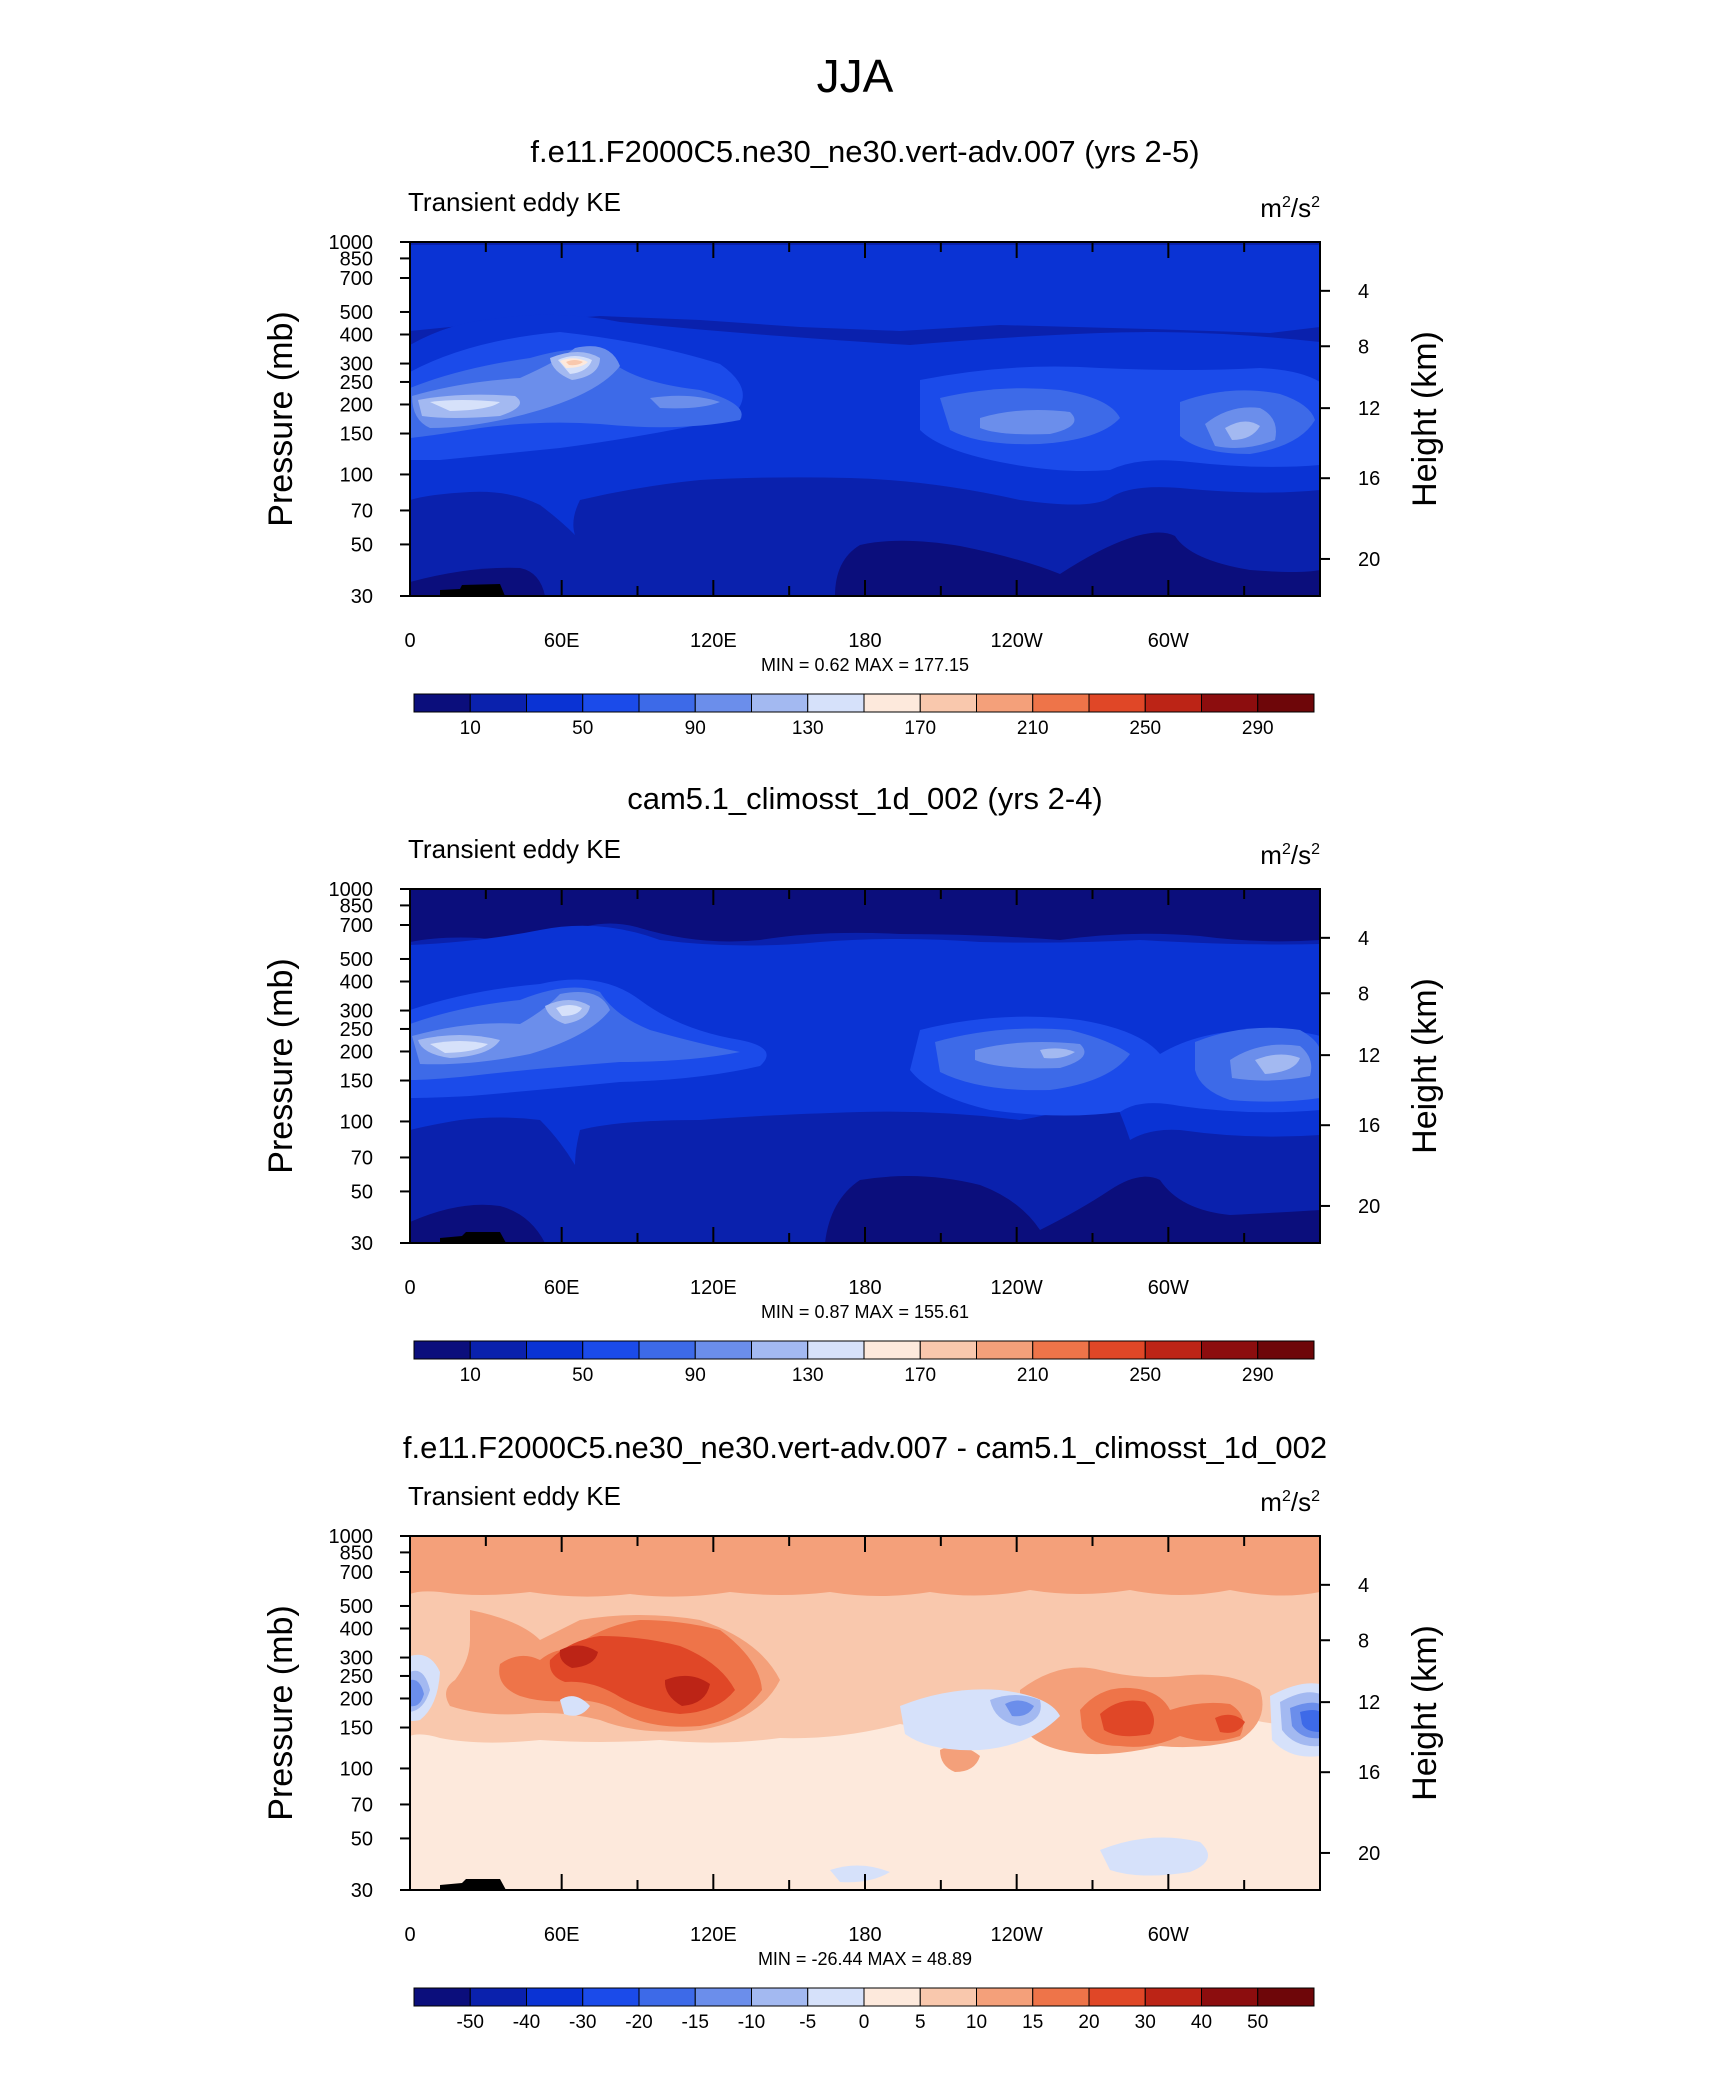 The image size is (1710, 2074). Describe the element at coordinates (356, 1553) in the screenshot. I see `y-tick-label: 850` at that location.